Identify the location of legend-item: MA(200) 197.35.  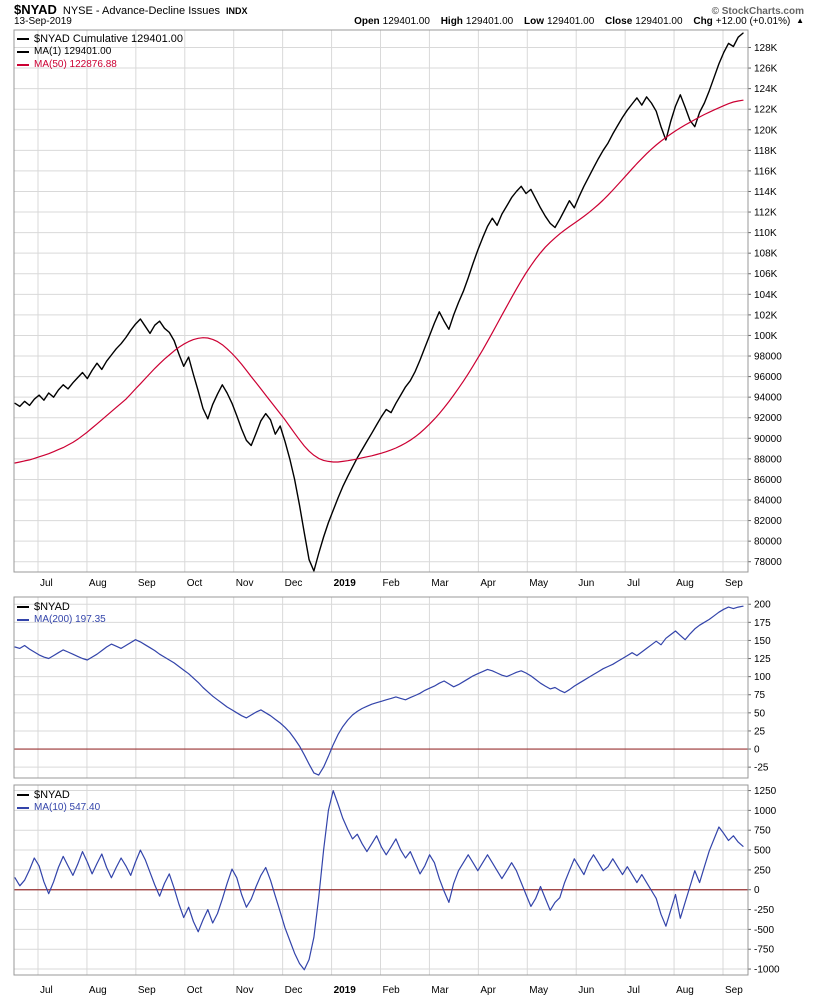
(61, 619).